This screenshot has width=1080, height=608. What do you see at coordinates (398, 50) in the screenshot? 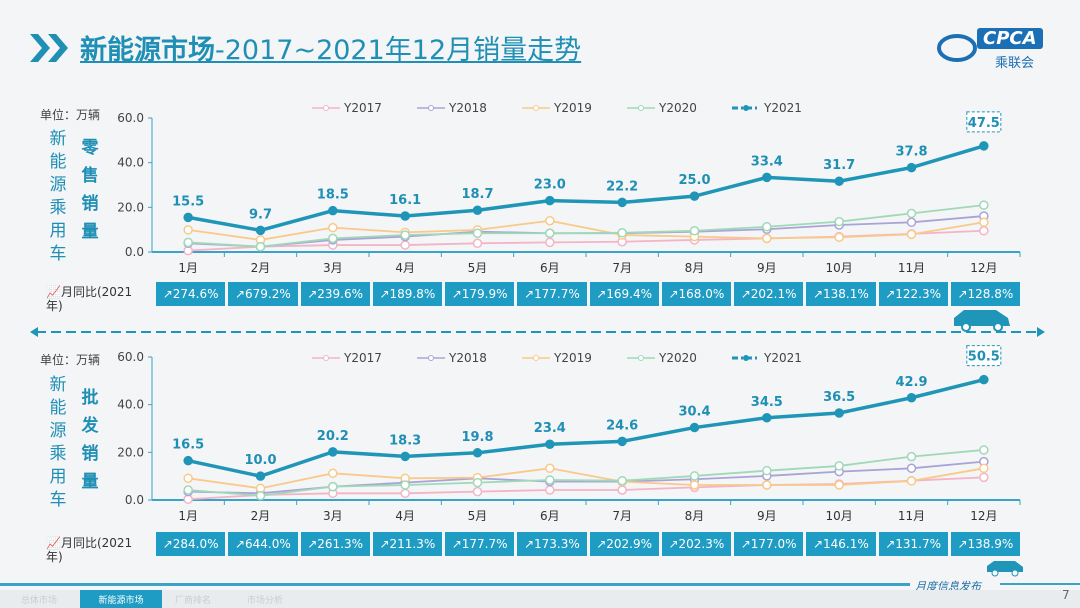
I see `title-rest: -2017~2021年12月销量走势` at bounding box center [398, 50].